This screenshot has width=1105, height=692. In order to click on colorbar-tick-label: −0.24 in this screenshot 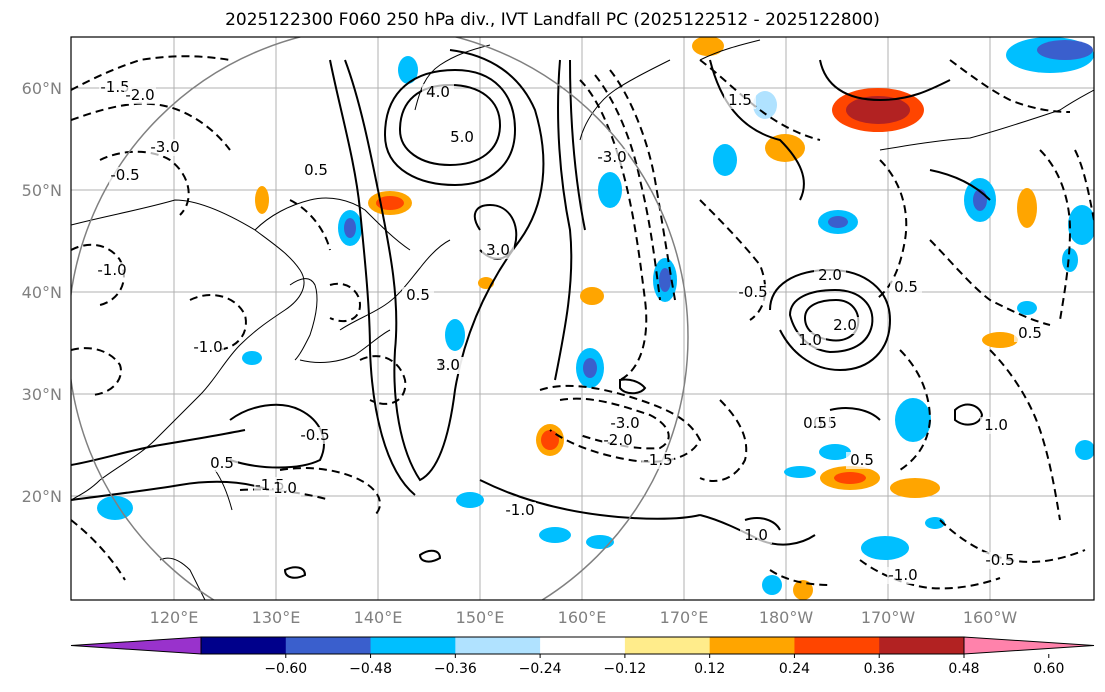, I will do `click(540, 669)`.